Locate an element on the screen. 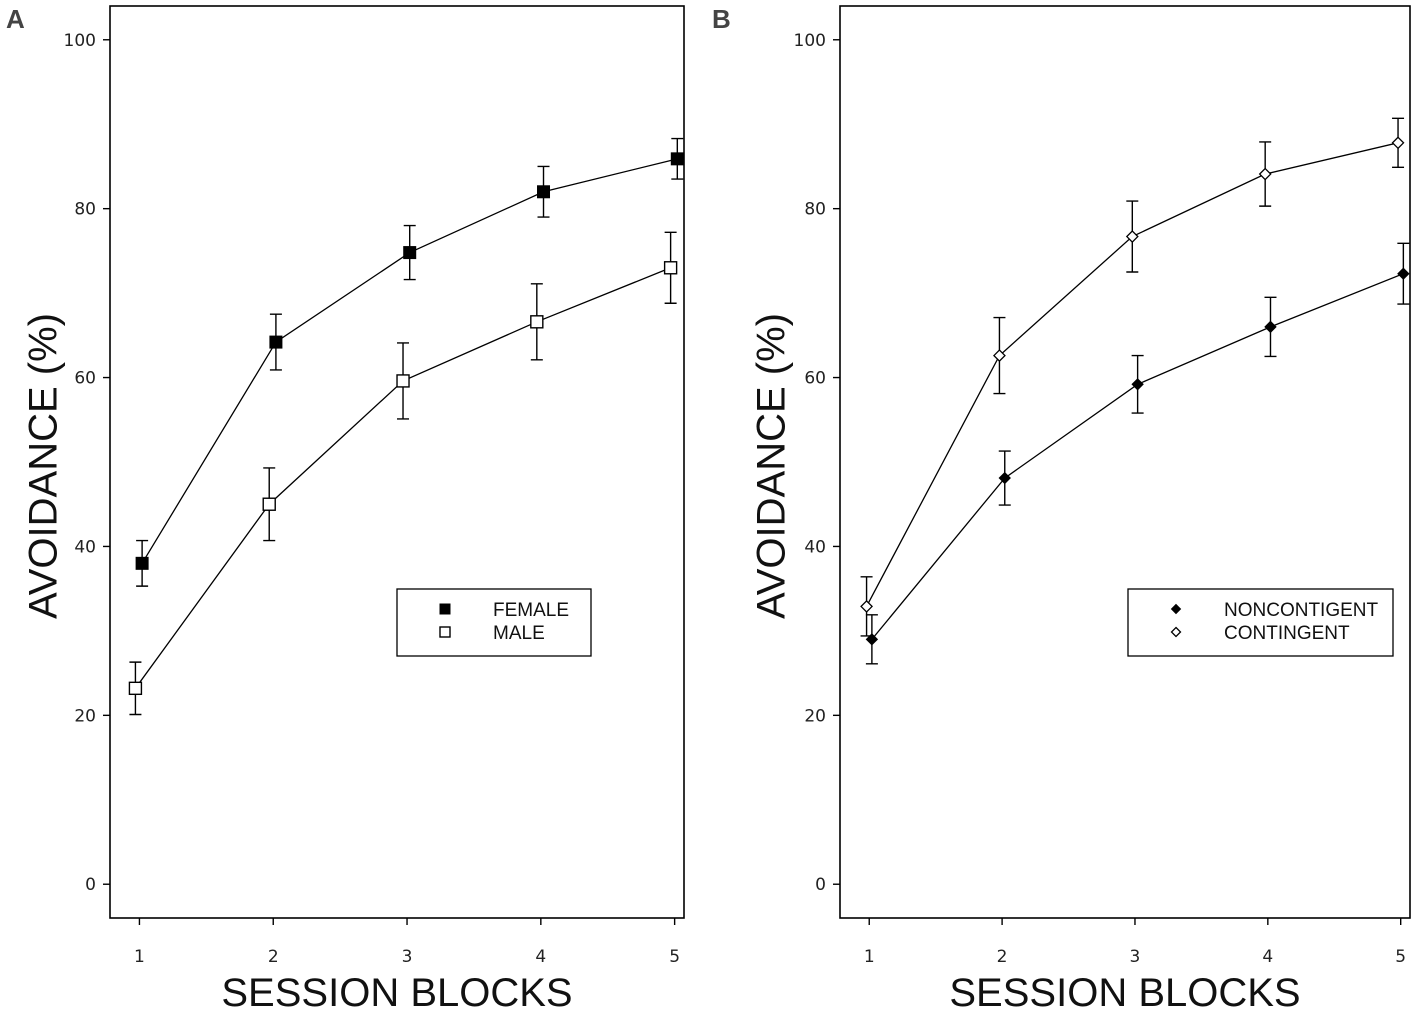 This screenshot has width=1417, height=1012. legend-label: NONCONTIGENT is located at coordinates (1301, 610).